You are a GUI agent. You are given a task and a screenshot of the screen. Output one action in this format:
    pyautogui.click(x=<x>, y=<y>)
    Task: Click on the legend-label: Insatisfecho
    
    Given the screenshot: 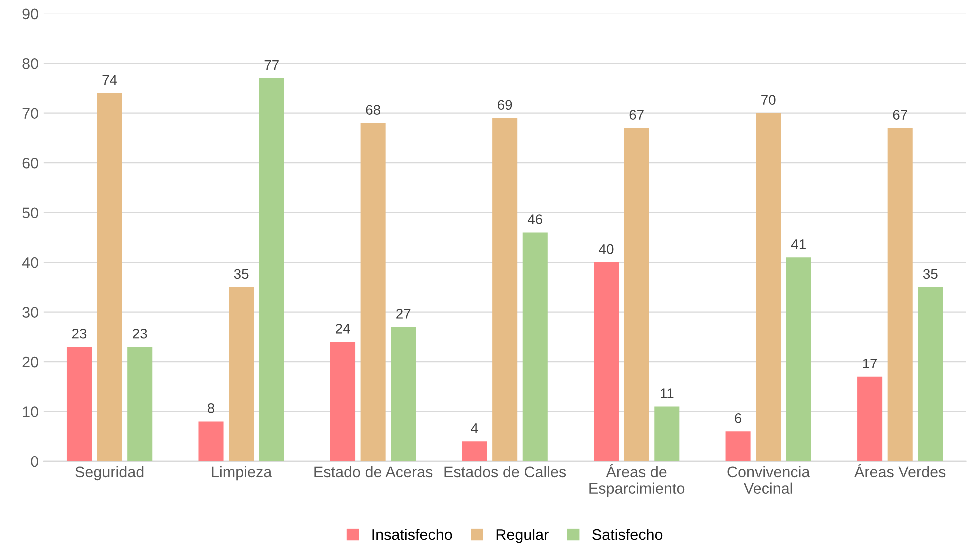 What is the action you would take?
    pyautogui.click(x=412, y=534)
    